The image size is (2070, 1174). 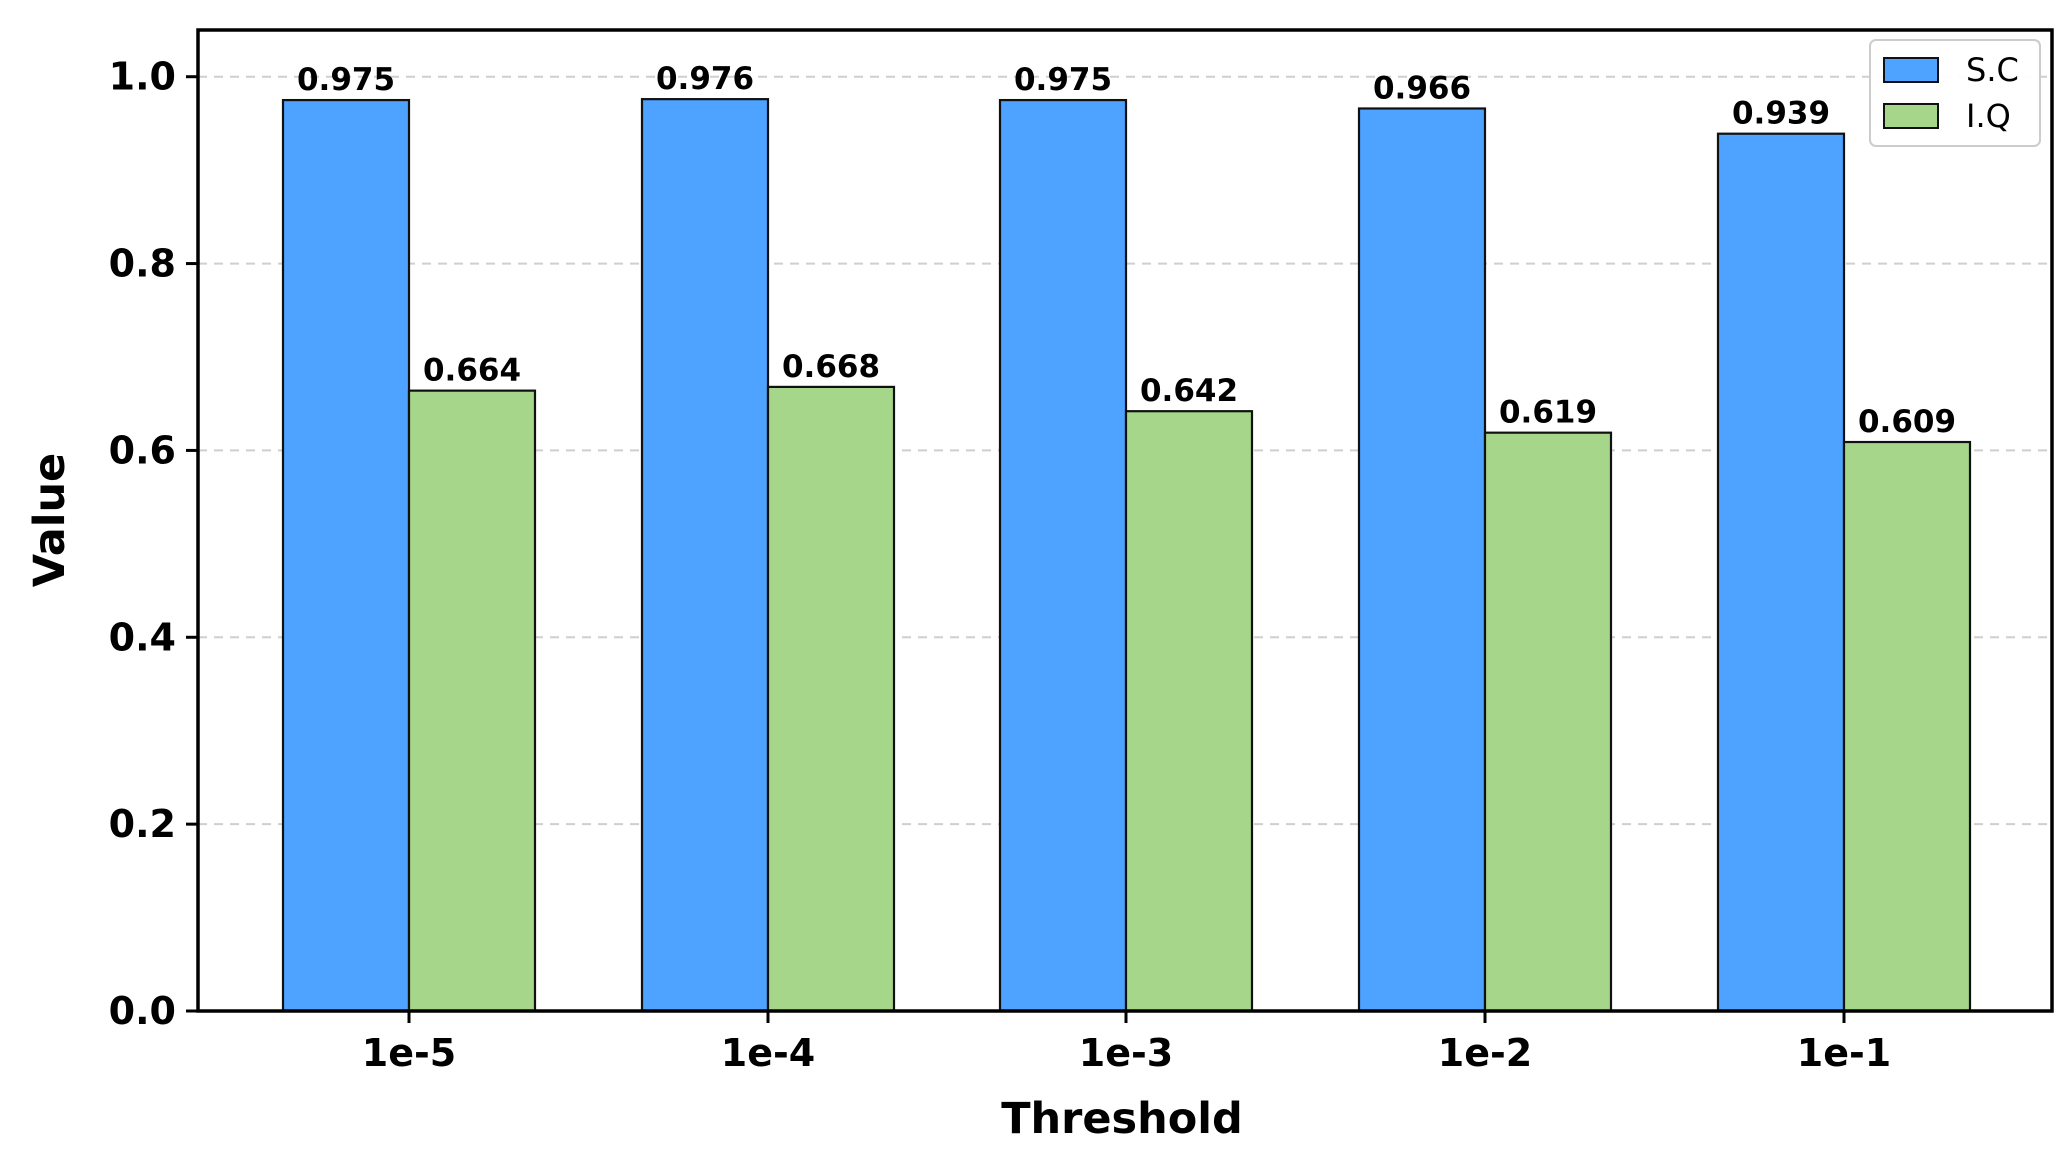 What do you see at coordinates (1422, 88) in the screenshot?
I see `data-label: 0.966` at bounding box center [1422, 88].